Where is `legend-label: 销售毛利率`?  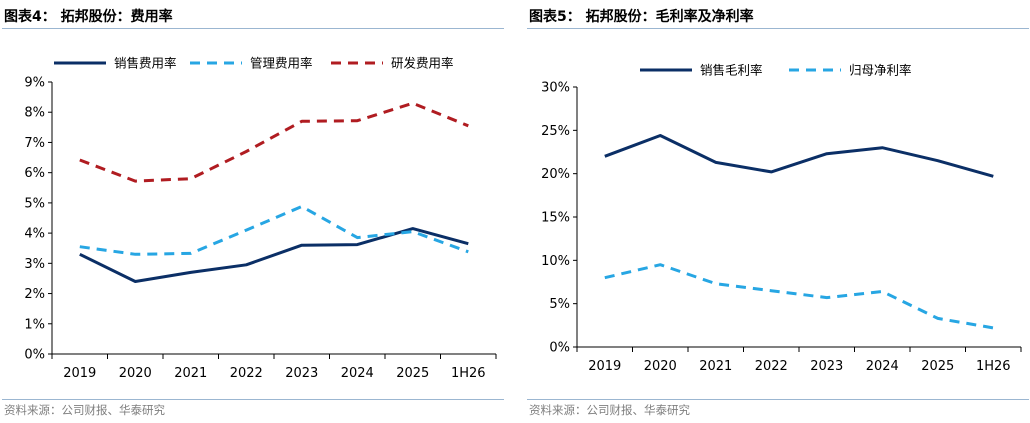
legend-label: 销售毛利率 is located at coordinates (731, 70).